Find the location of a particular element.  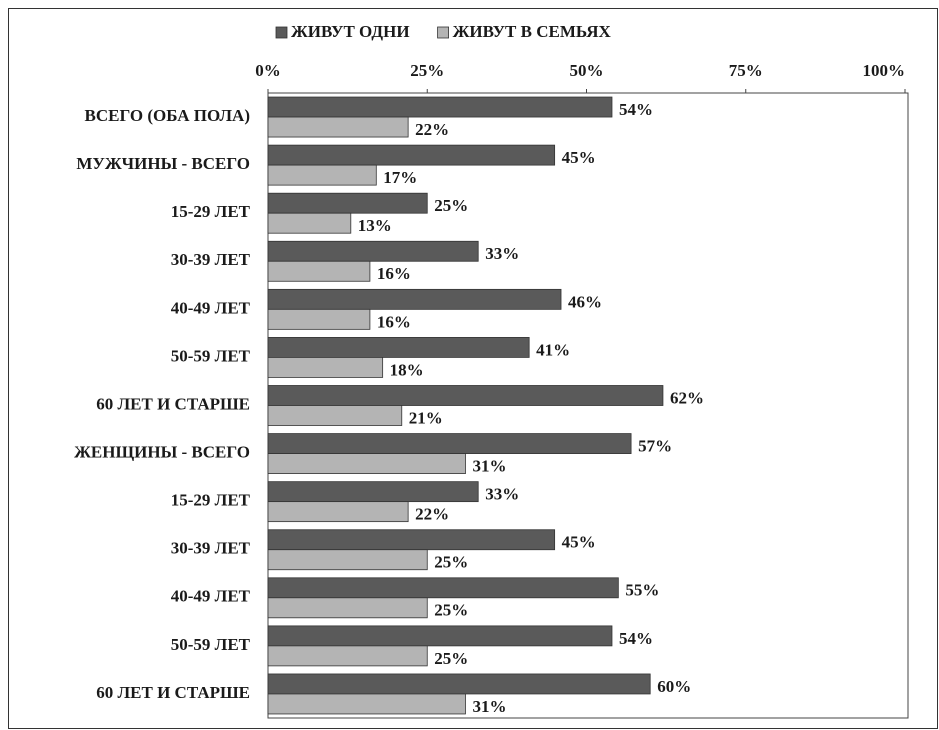

data-label: 41% is located at coordinates (553, 349).